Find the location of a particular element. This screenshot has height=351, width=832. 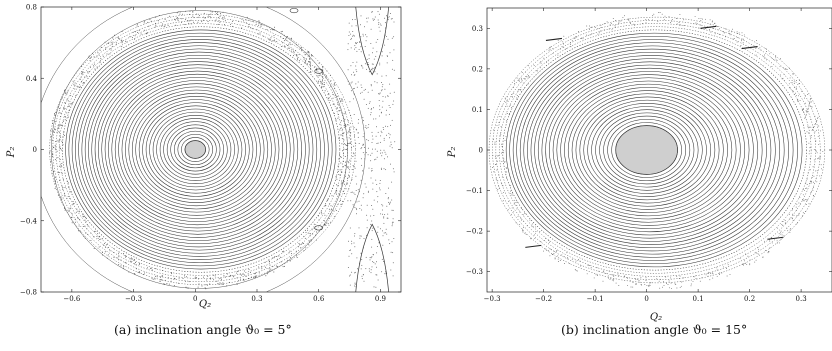

orbit-curve is located at coordinates (199, 149).